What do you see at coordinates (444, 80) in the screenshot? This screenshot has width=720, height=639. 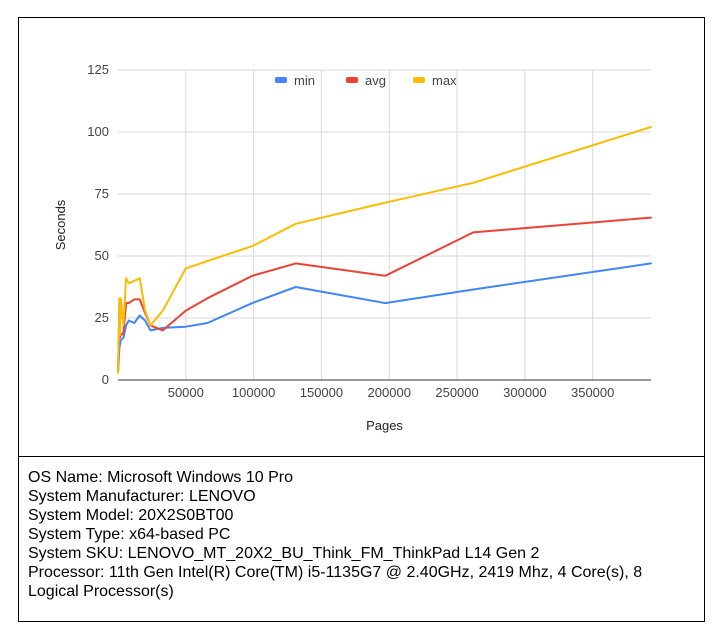 I see `legend-label-max: max` at bounding box center [444, 80].